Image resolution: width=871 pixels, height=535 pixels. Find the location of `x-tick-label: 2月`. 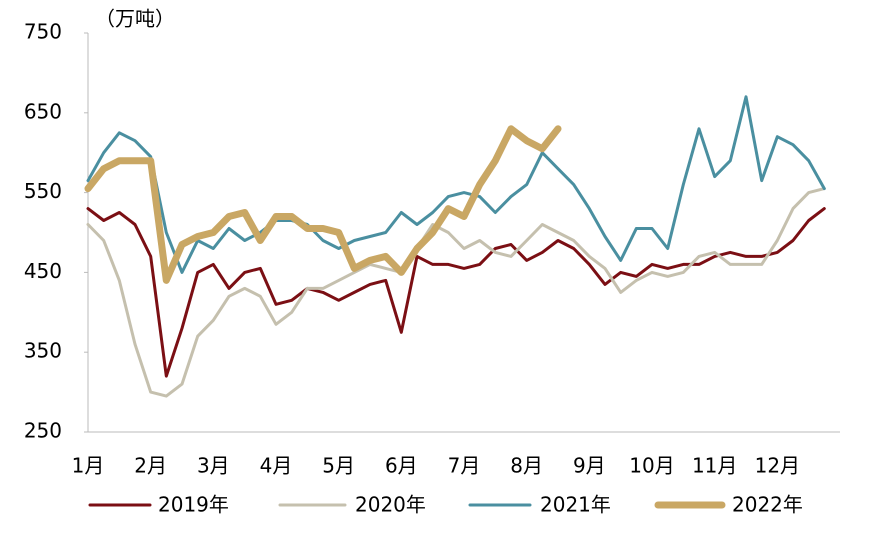

x-tick-label: 2月 is located at coordinates (150, 466).